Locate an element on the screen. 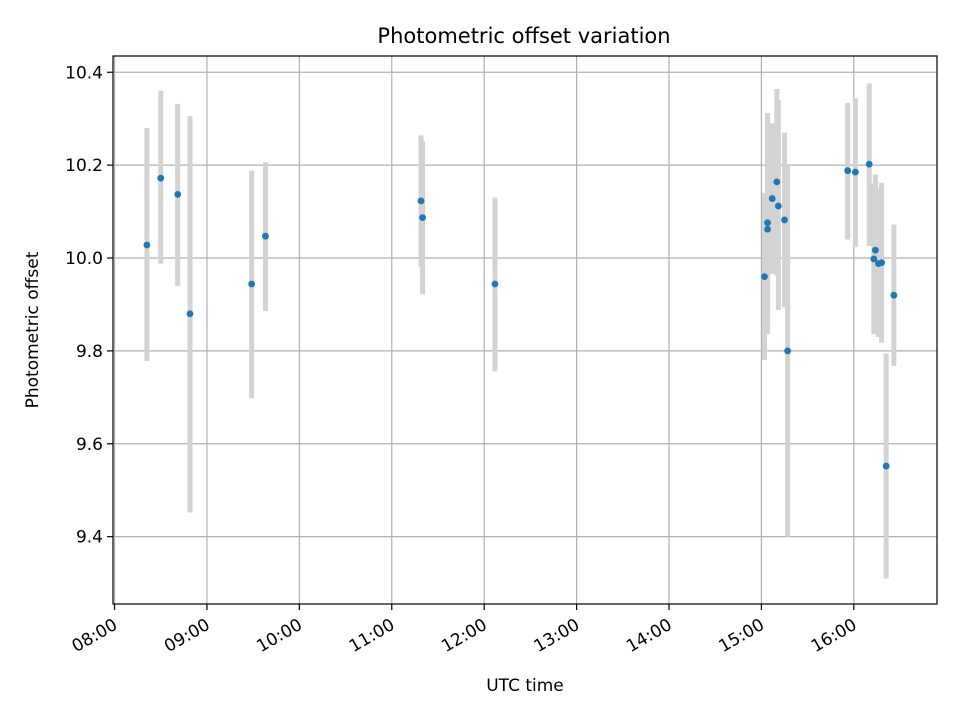  y-tick-label: 10.2 is located at coordinates (84, 166).